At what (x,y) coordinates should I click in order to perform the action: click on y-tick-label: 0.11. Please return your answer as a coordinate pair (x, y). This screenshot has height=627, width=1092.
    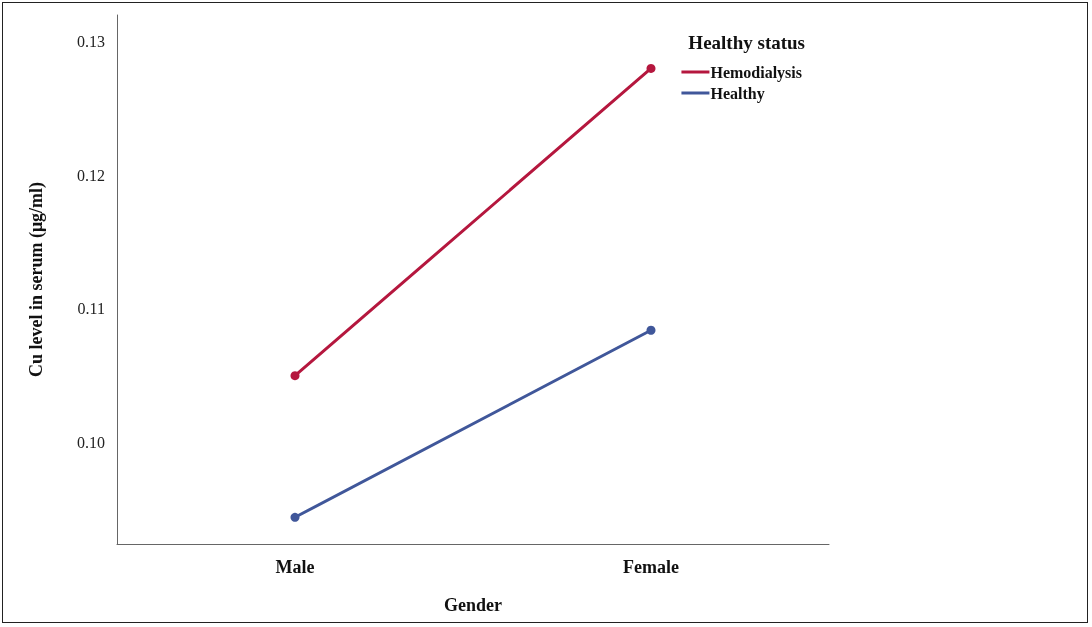
    Looking at the image, I should click on (91, 309).